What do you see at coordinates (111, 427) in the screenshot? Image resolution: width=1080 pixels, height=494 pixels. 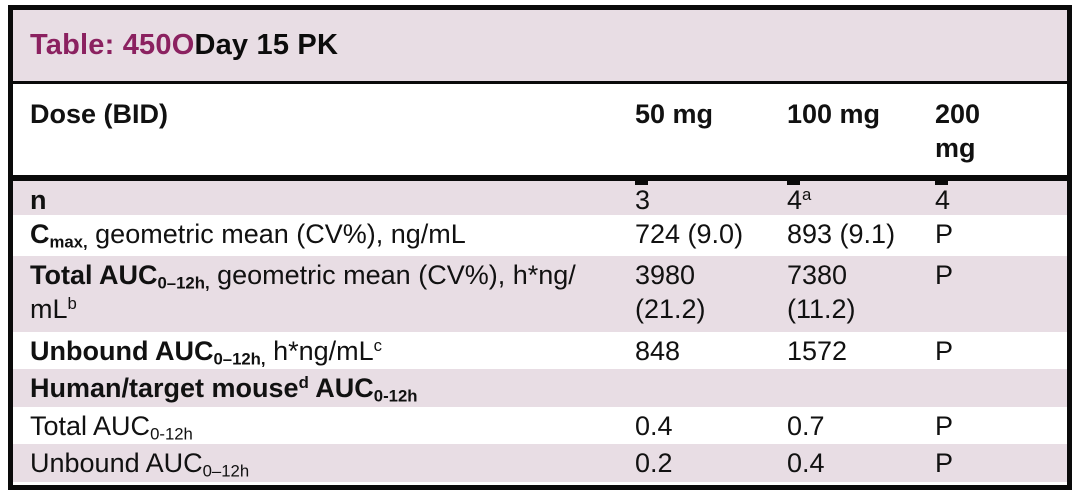 I see `row-label: Total AUC0-12h` at bounding box center [111, 427].